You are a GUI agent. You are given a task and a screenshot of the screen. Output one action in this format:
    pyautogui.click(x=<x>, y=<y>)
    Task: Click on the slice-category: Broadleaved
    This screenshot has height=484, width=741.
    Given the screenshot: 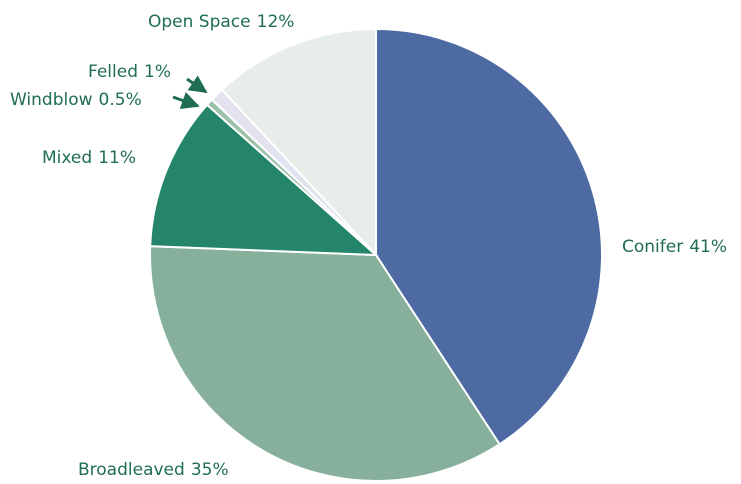 What is the action you would take?
    pyautogui.click(x=131, y=470)
    